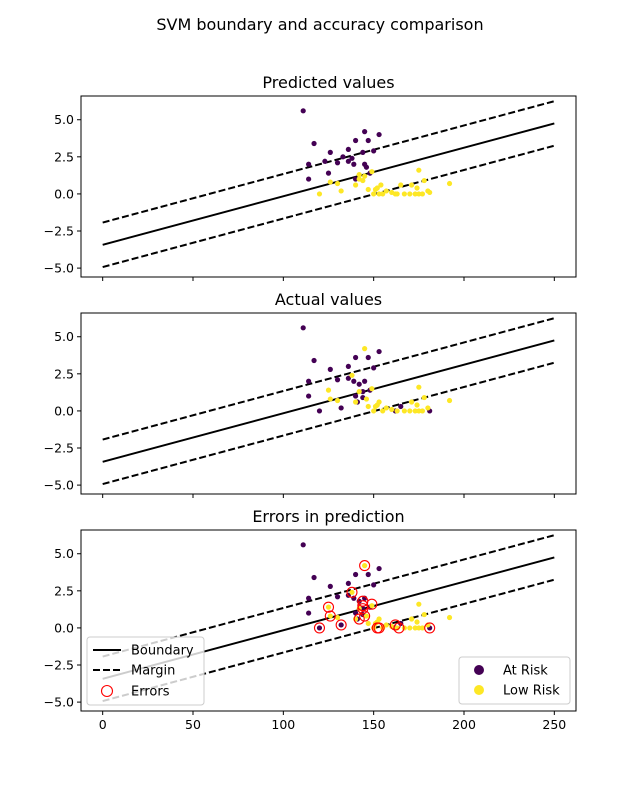  I want to click on y-tick-label: 5.0, so click(64, 336).